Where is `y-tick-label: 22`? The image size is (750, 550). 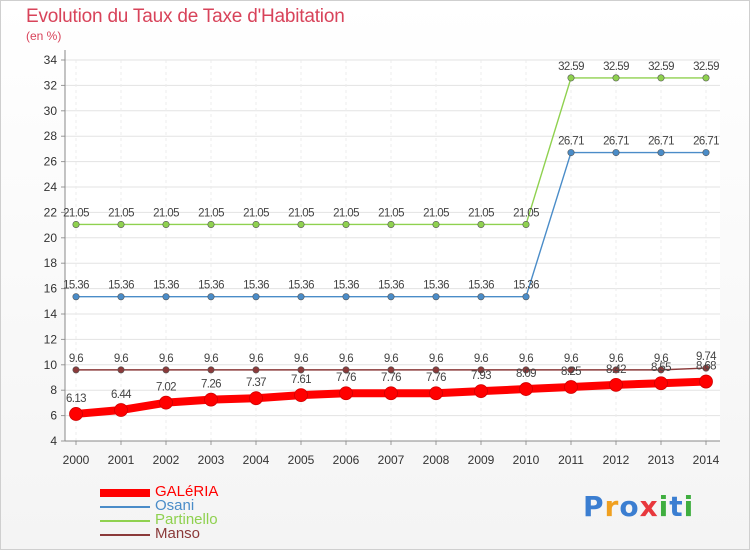
y-tick-label: 22 is located at coordinates (51, 212).